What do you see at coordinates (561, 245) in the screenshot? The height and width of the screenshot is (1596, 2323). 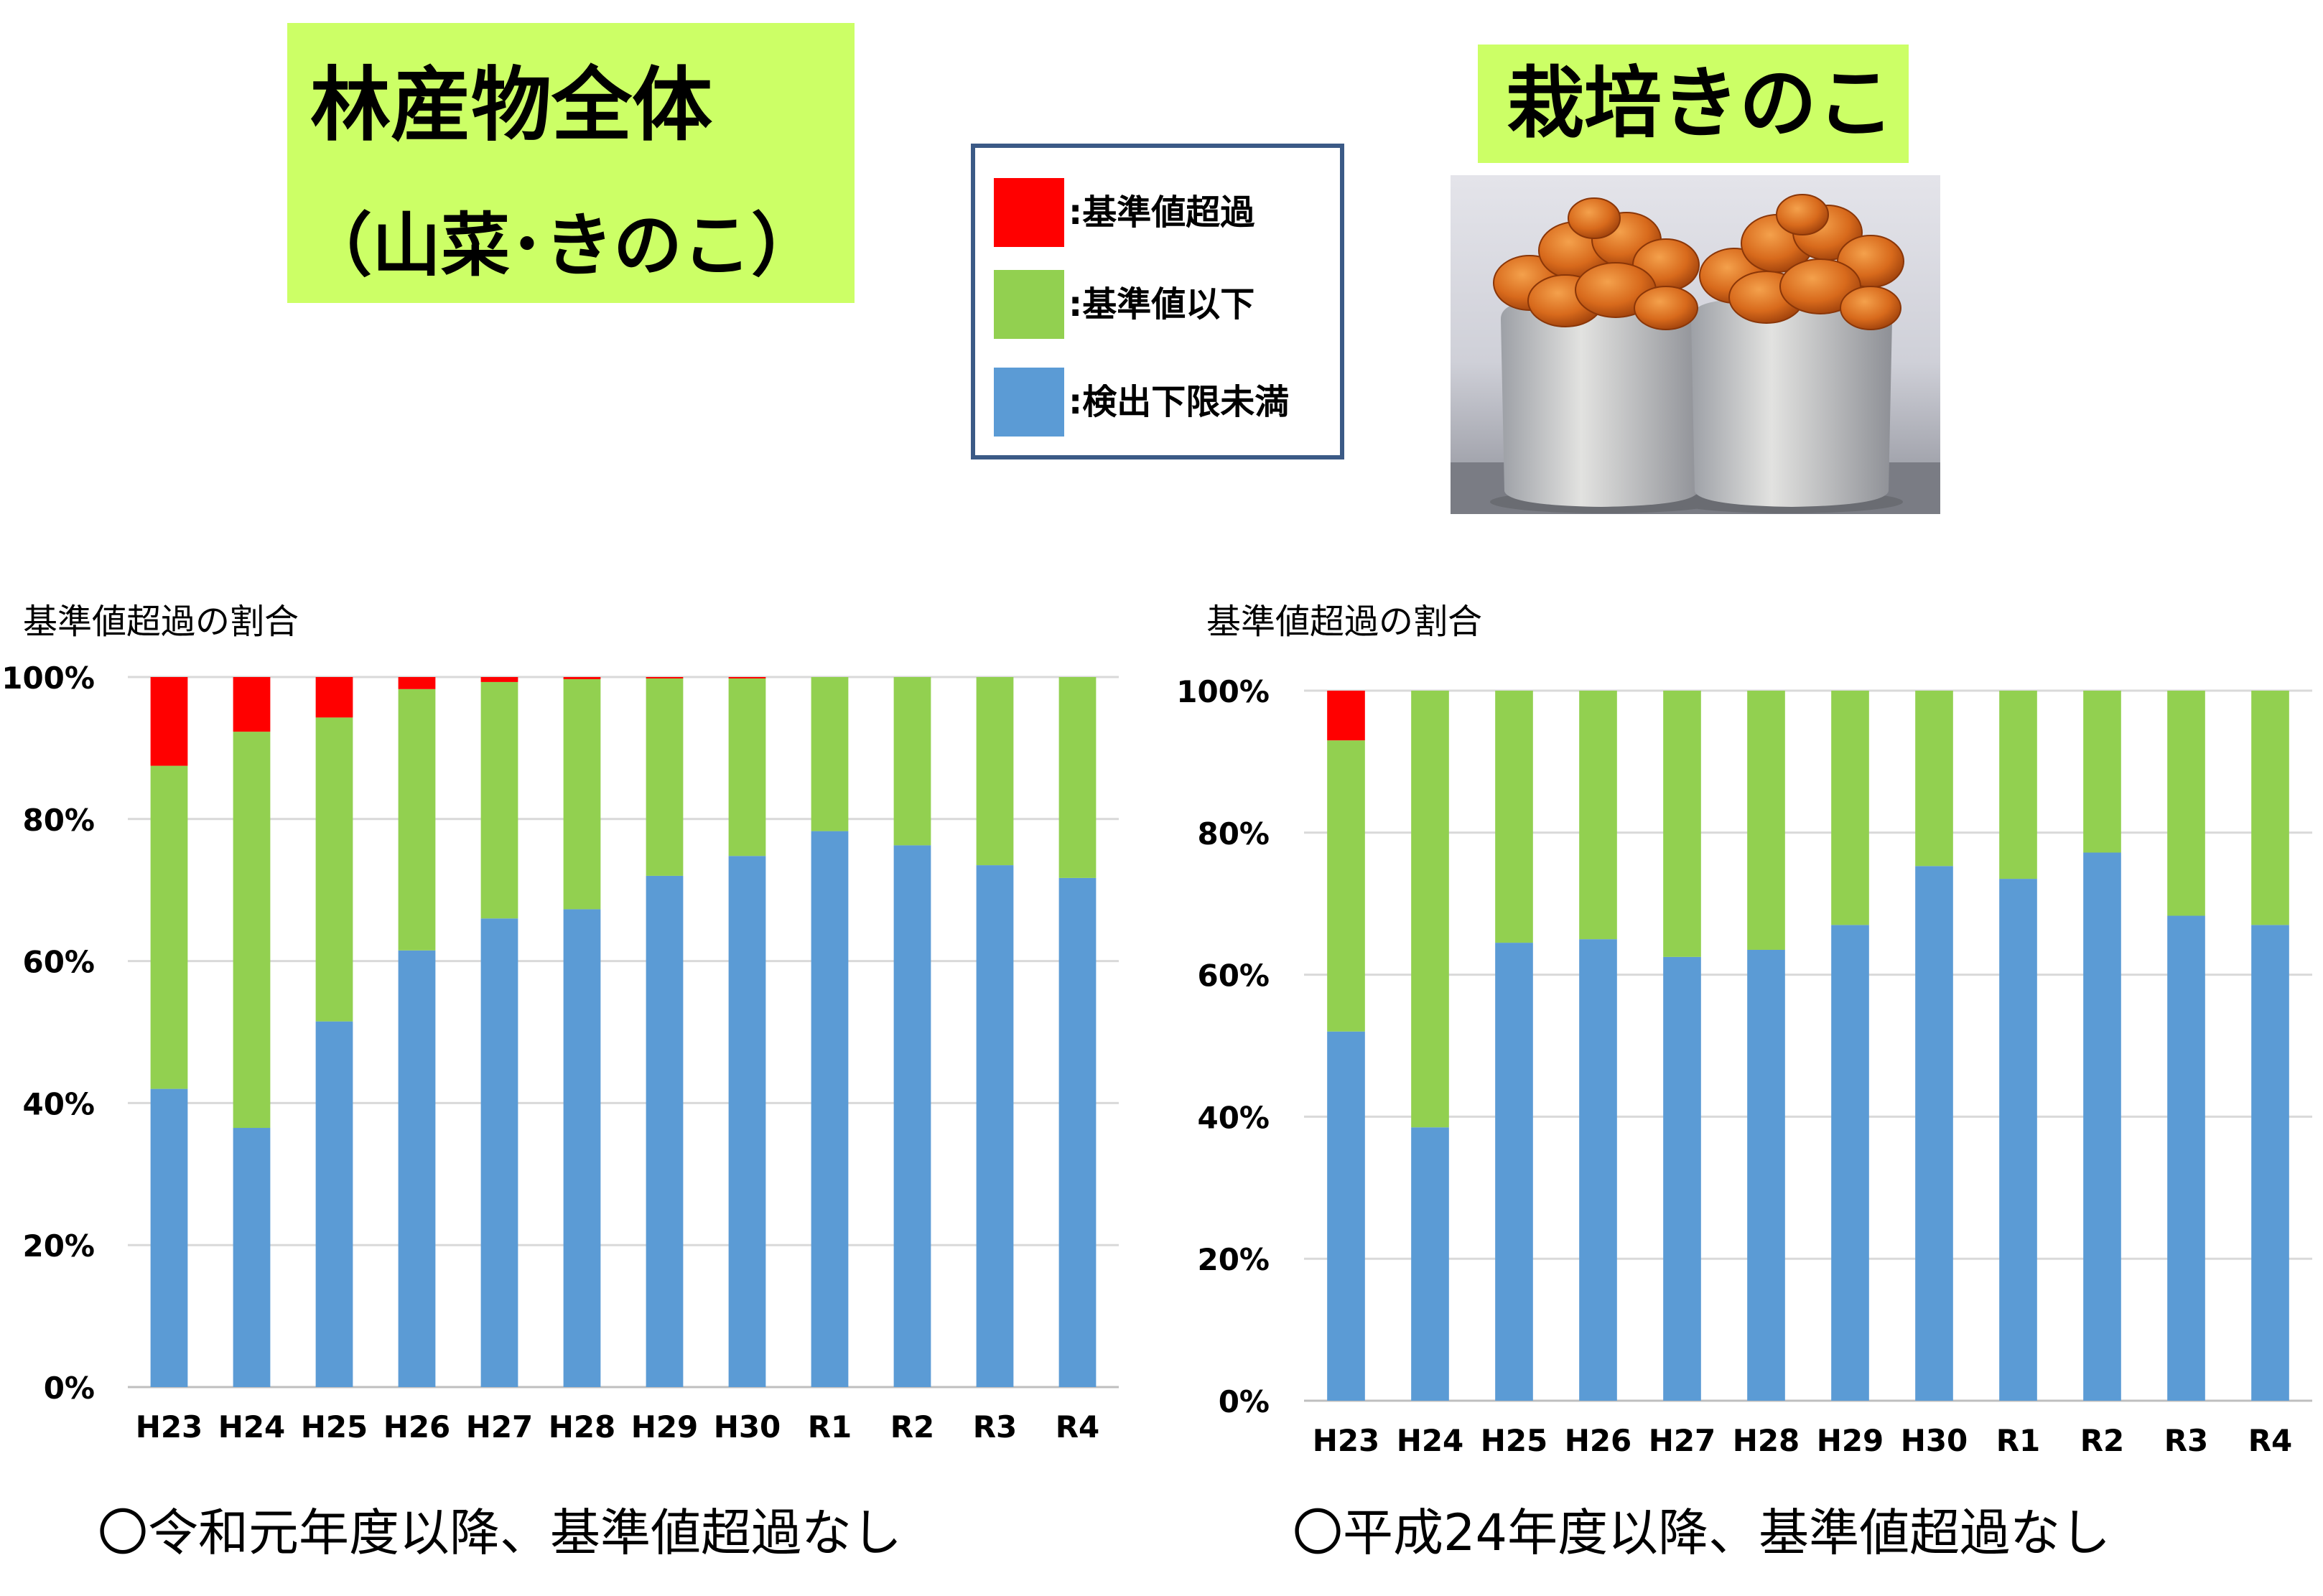 I see `title-left-line2: （山菜･きのこ）` at bounding box center [561, 245].